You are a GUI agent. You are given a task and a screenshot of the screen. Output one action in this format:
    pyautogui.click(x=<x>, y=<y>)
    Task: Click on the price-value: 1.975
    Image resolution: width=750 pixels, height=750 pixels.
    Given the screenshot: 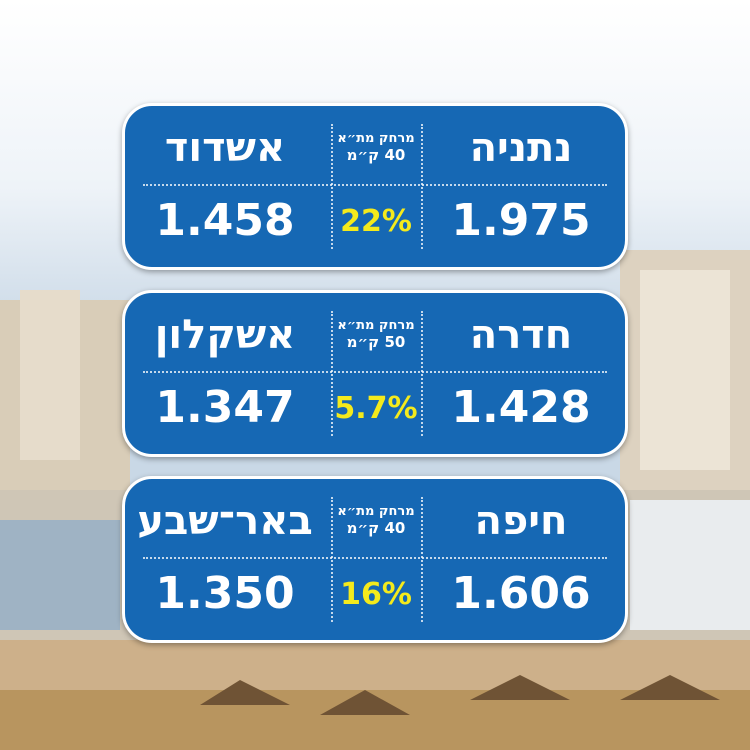 What is the action you would take?
    pyautogui.click(x=521, y=220)
    